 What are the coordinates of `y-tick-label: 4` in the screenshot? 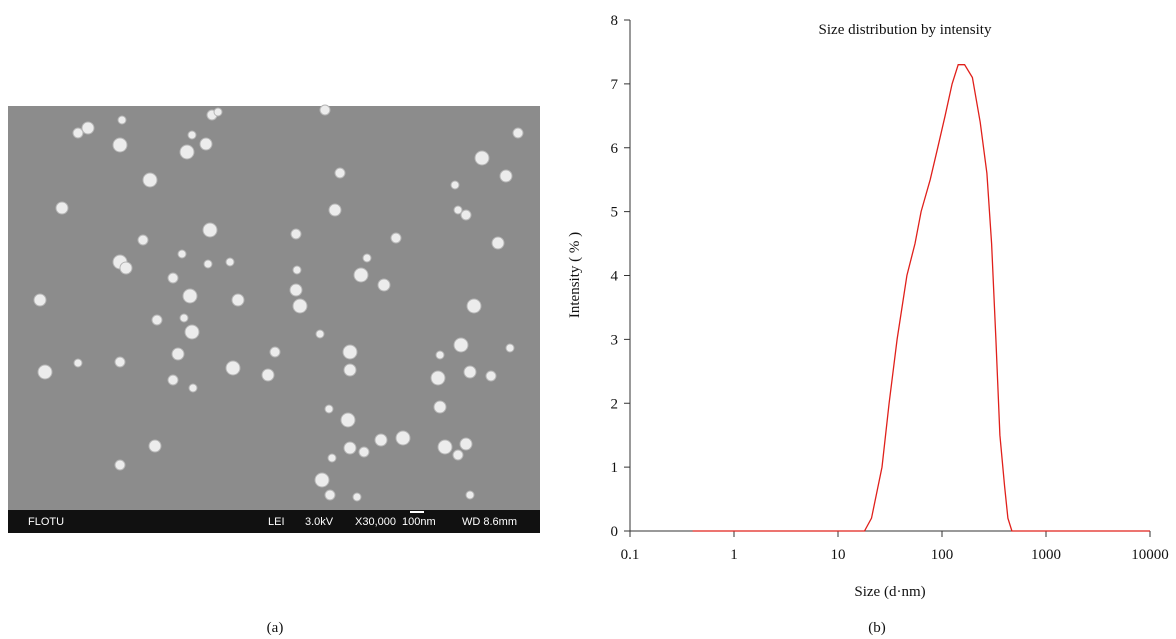 It's located at (615, 277).